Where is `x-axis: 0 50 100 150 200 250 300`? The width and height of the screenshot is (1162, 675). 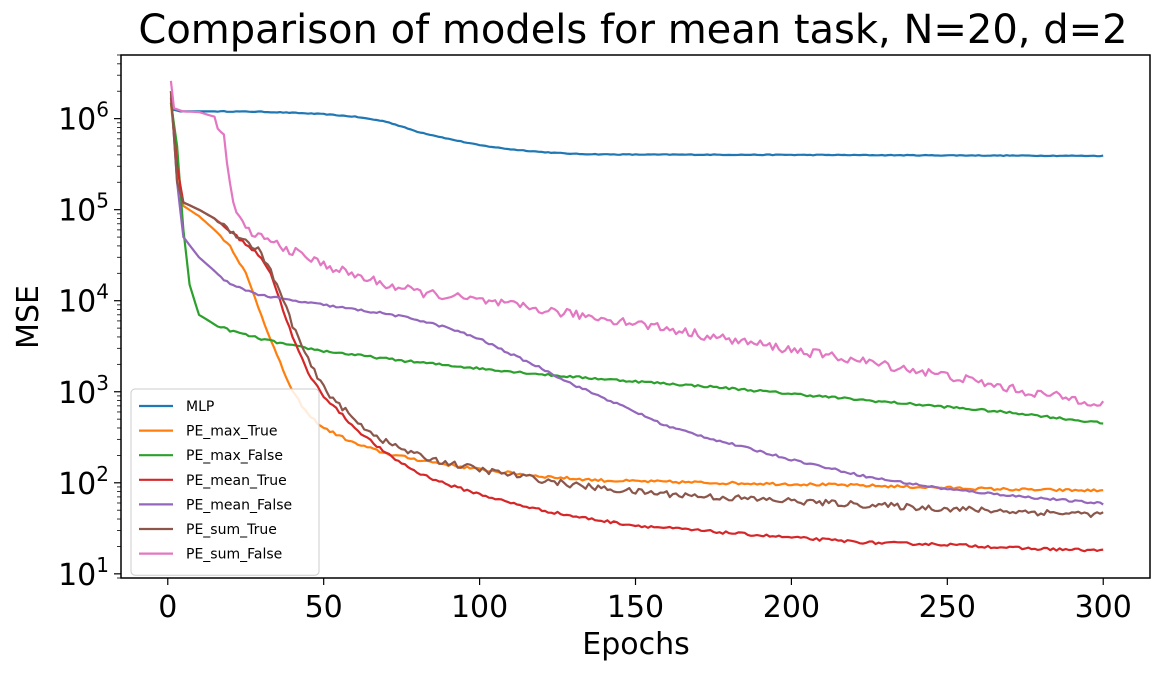
x-axis: 0 50 100 150 200 250 300 is located at coordinates (645, 601).